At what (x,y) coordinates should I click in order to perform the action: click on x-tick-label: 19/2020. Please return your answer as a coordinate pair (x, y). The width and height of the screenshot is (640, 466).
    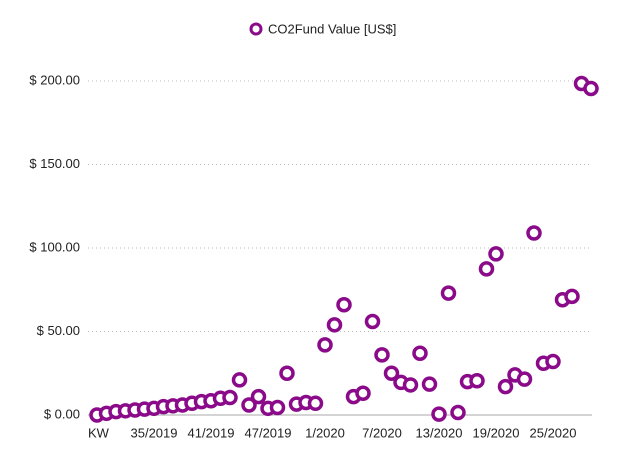
    Looking at the image, I should click on (496, 432).